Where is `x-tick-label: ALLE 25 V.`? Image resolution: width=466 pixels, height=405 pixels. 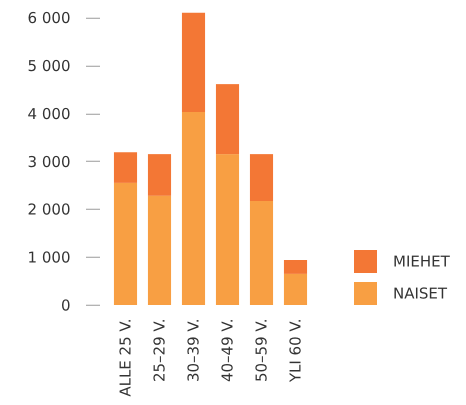 x-tick-label: ALLE 25 V. is located at coordinates (125, 357).